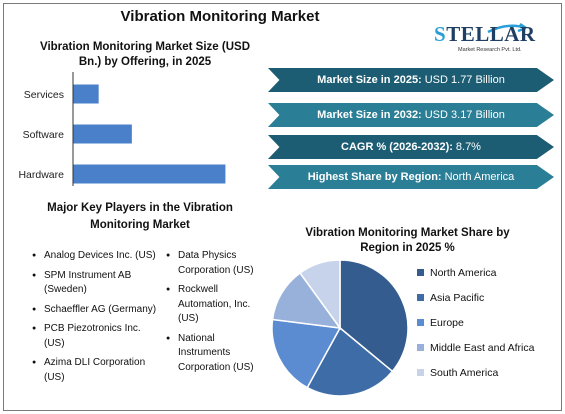 The height and width of the screenshot is (414, 565). What do you see at coordinates (306, 353) in the screenshot?
I see `pie-slice-europe` at bounding box center [306, 353].